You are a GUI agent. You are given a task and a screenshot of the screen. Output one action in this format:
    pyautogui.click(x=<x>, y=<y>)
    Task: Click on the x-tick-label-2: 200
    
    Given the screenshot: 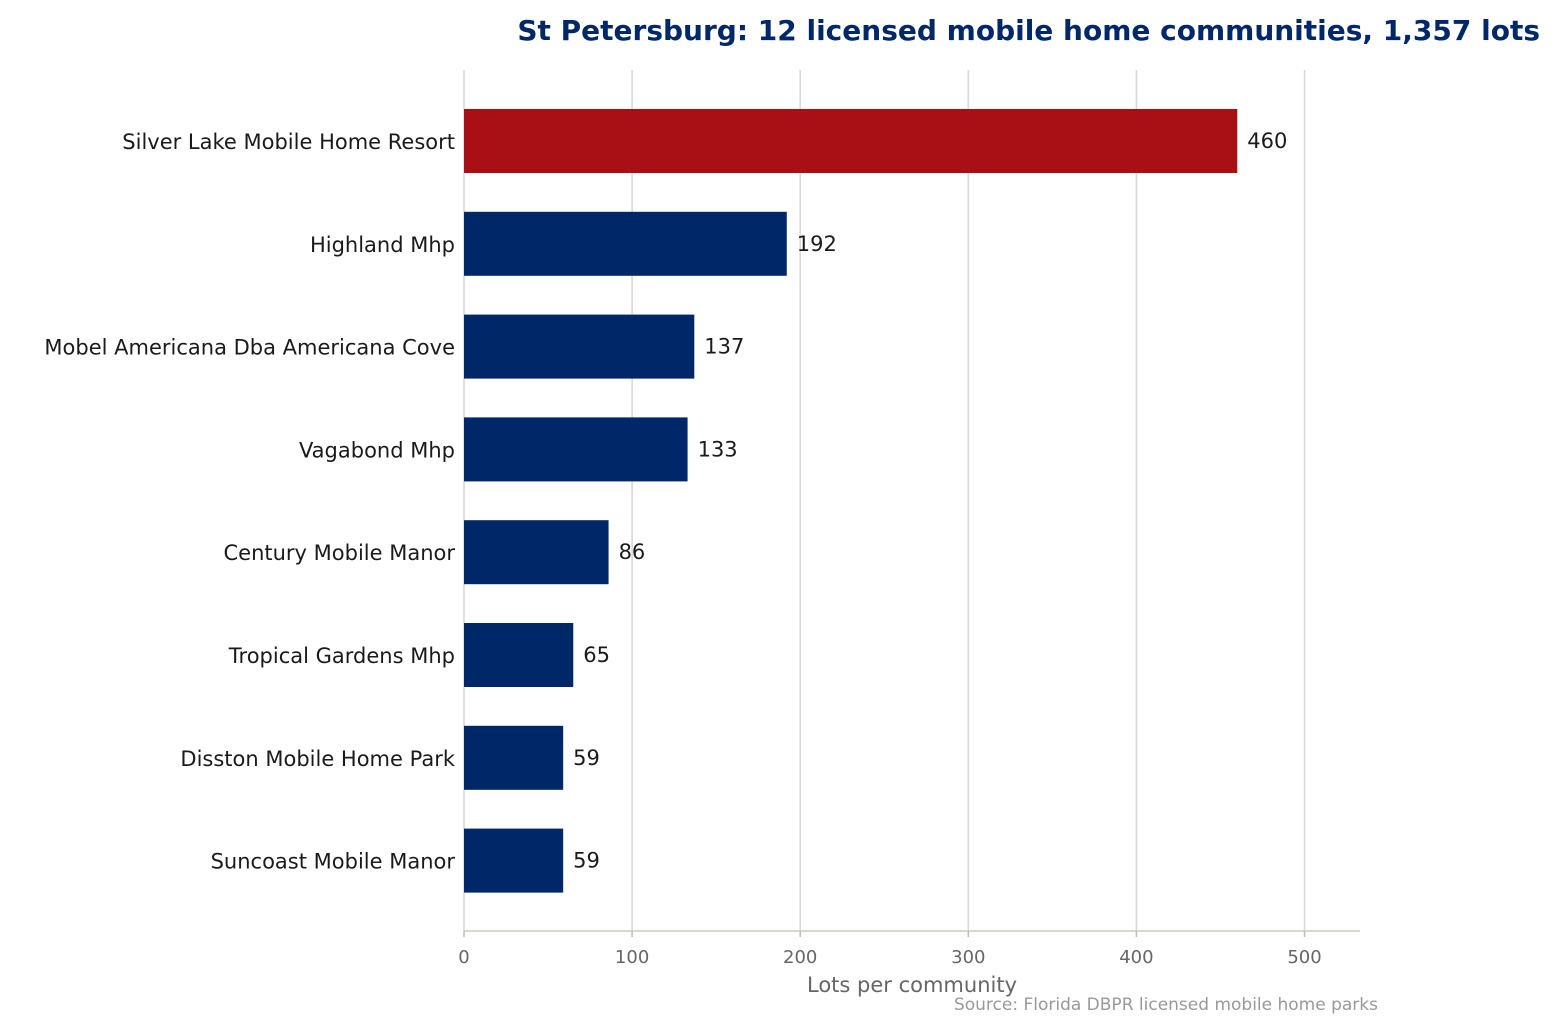 What is the action you would take?
    pyautogui.click(x=800, y=957)
    